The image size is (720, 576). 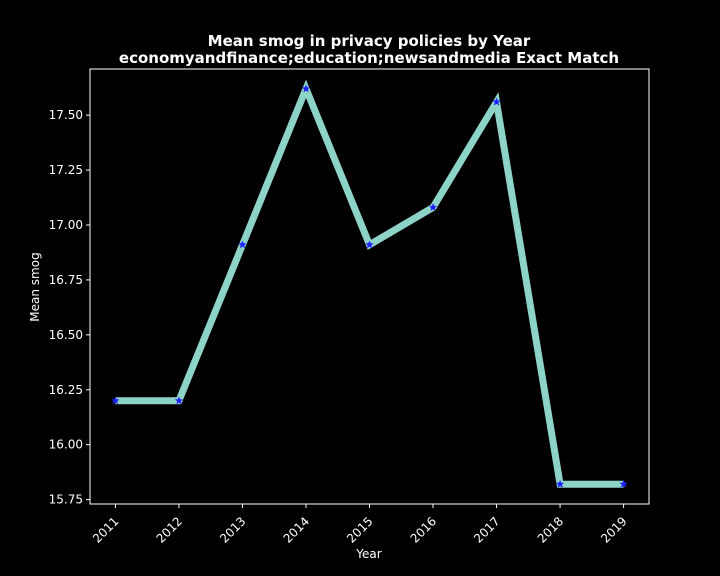 What do you see at coordinates (66, 445) in the screenshot?
I see `y-tick-label: 16.00` at bounding box center [66, 445].